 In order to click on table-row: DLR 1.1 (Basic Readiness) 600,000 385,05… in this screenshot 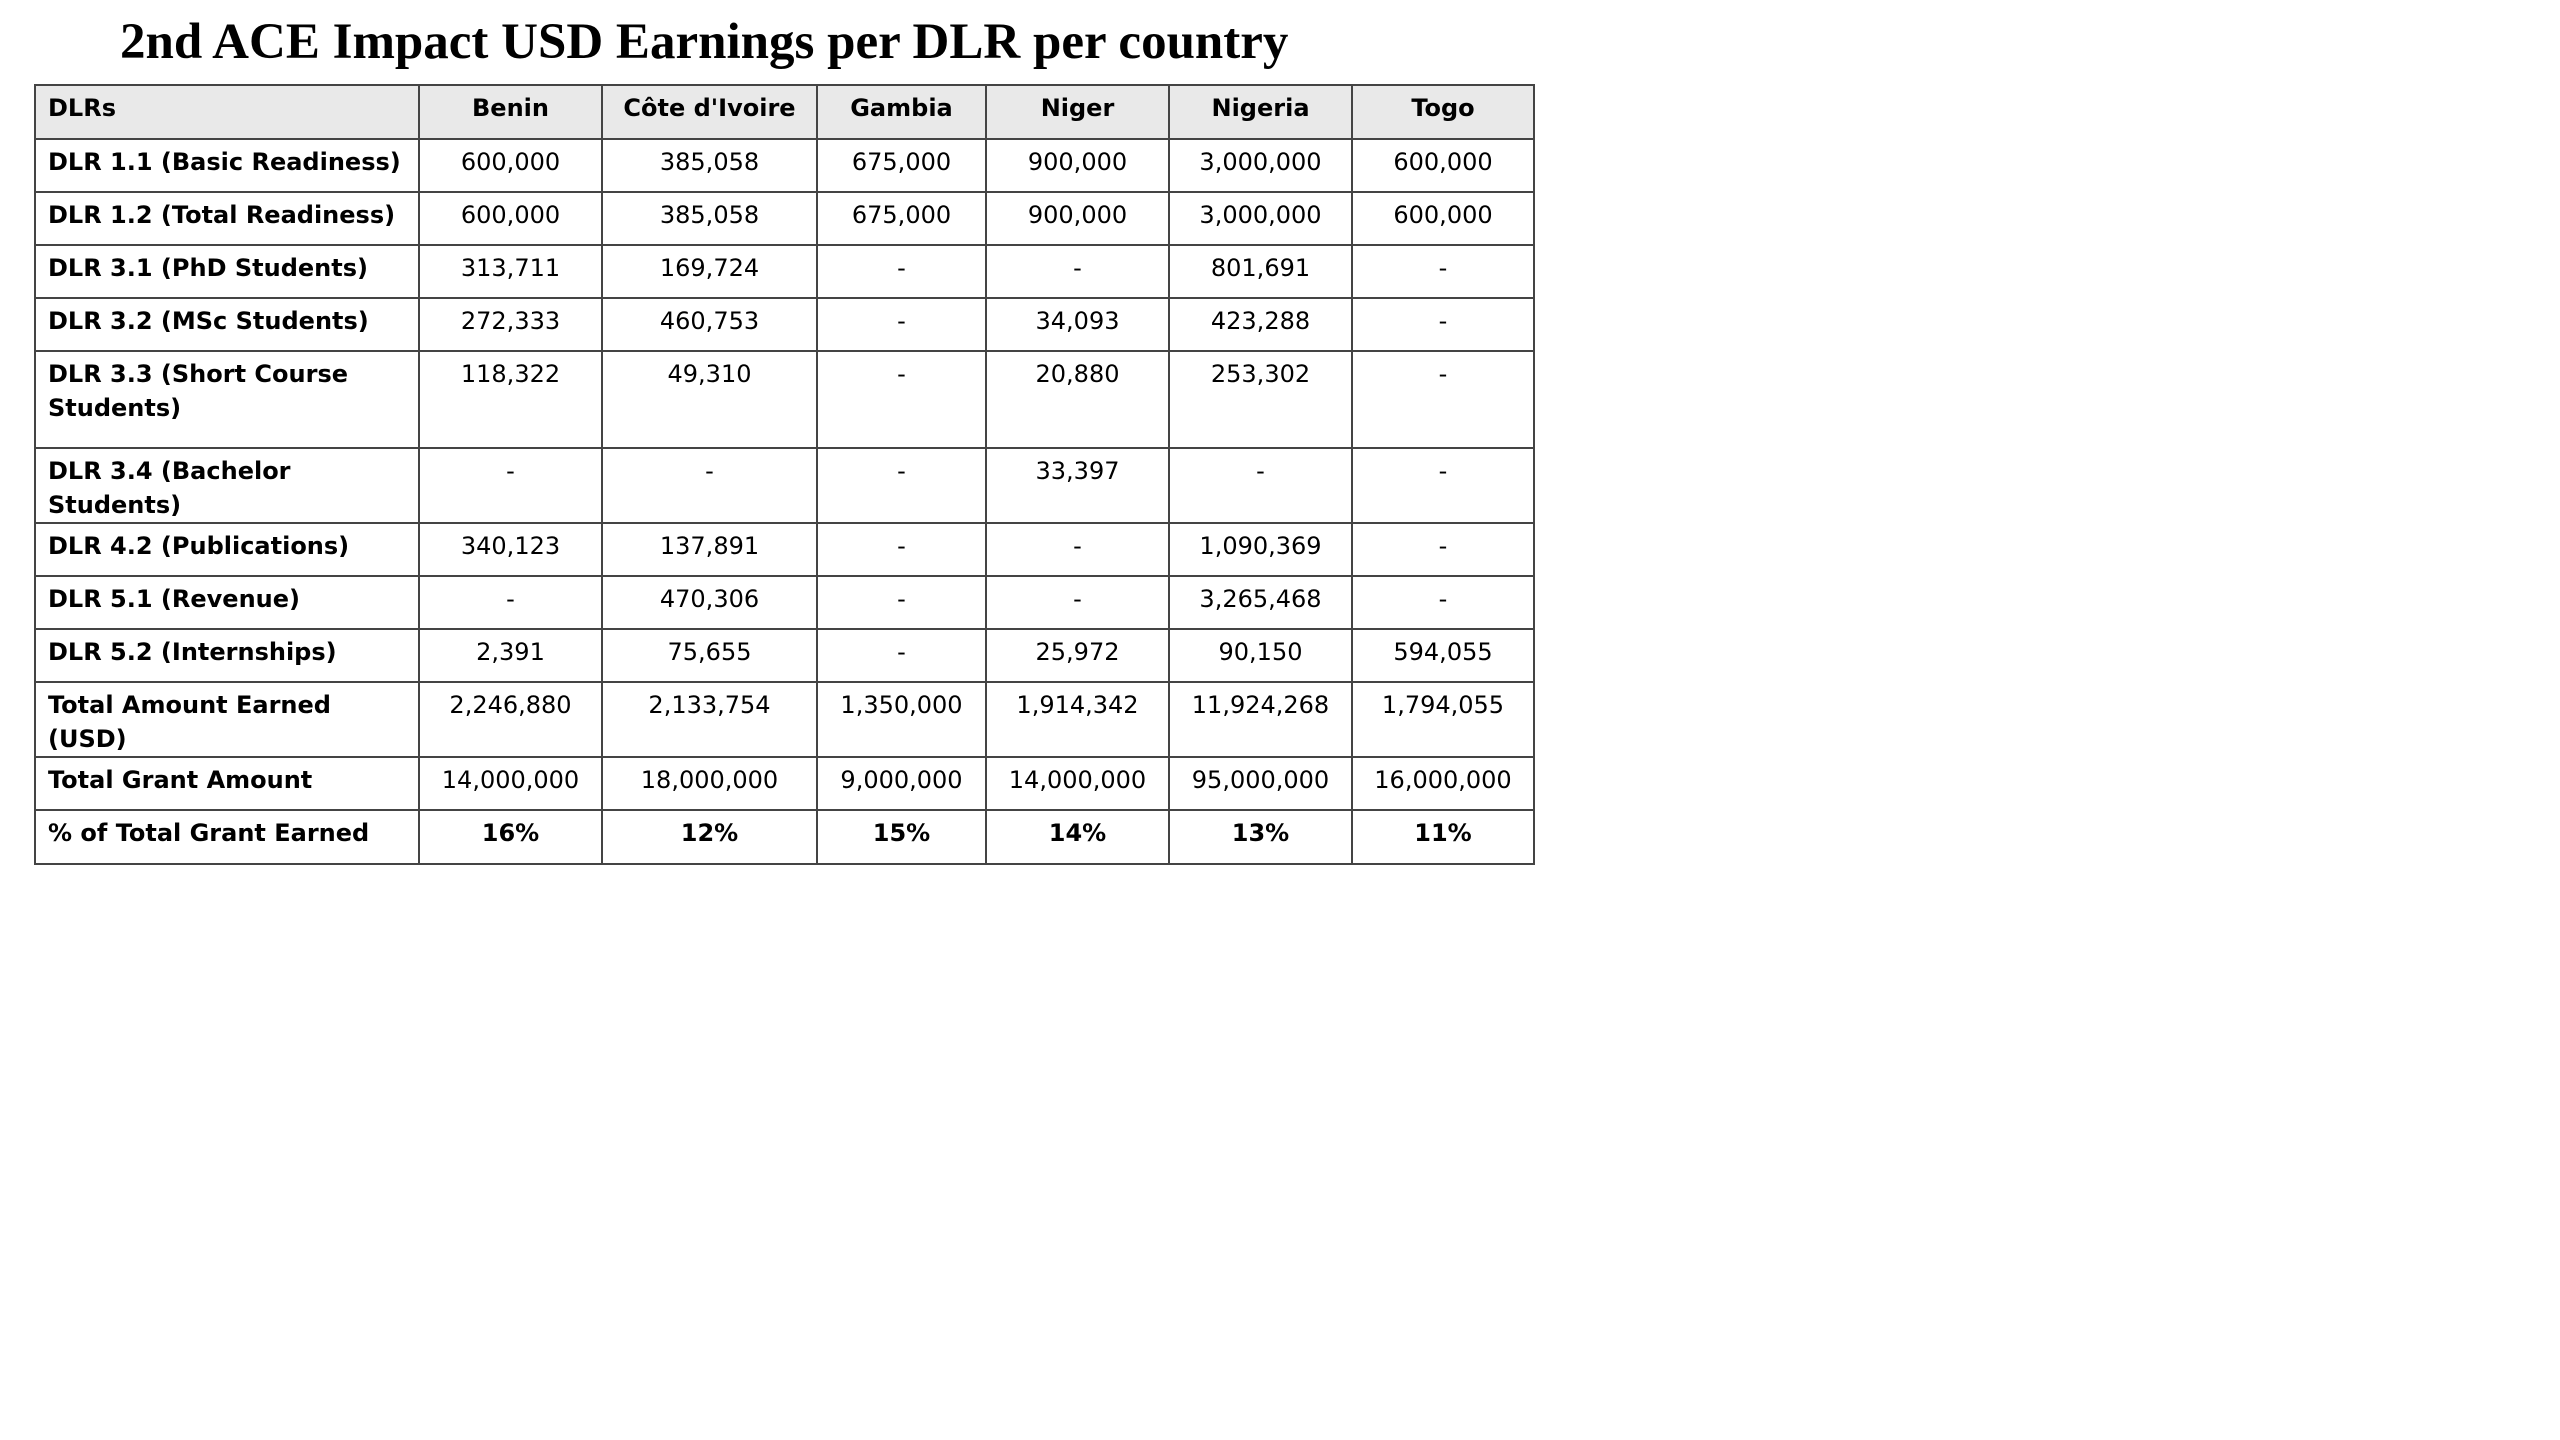, I will do `click(784, 165)`.